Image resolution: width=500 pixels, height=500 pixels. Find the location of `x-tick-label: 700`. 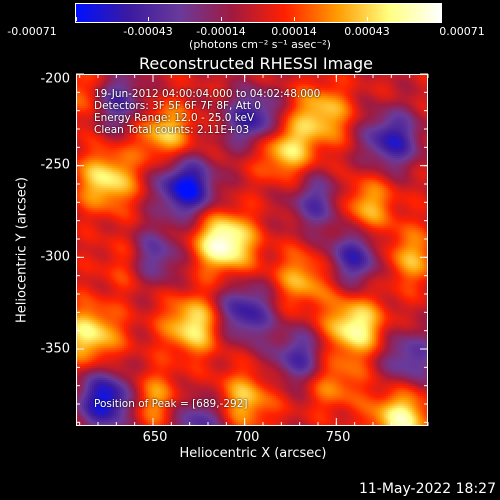

x-tick-label: 700 is located at coordinates (247, 437).